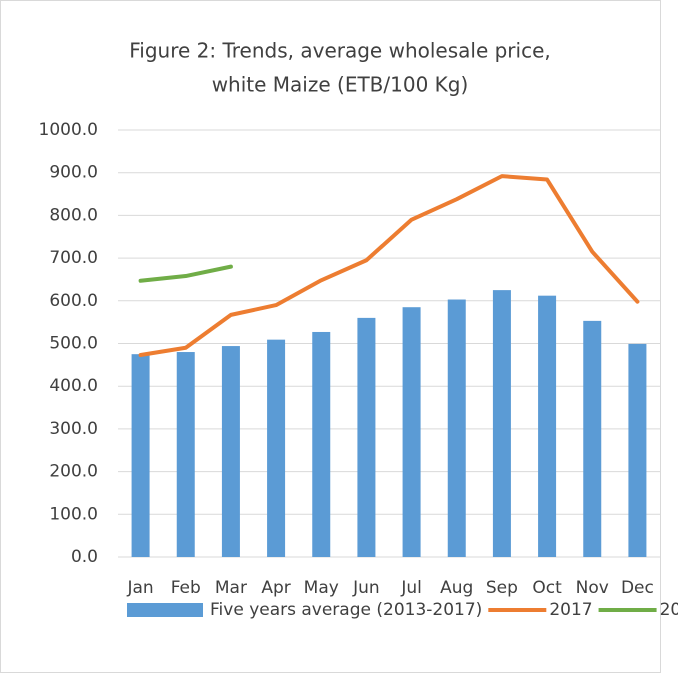 The height and width of the screenshot is (673, 678). I want to click on x-tick-label: Sep, so click(502, 588).